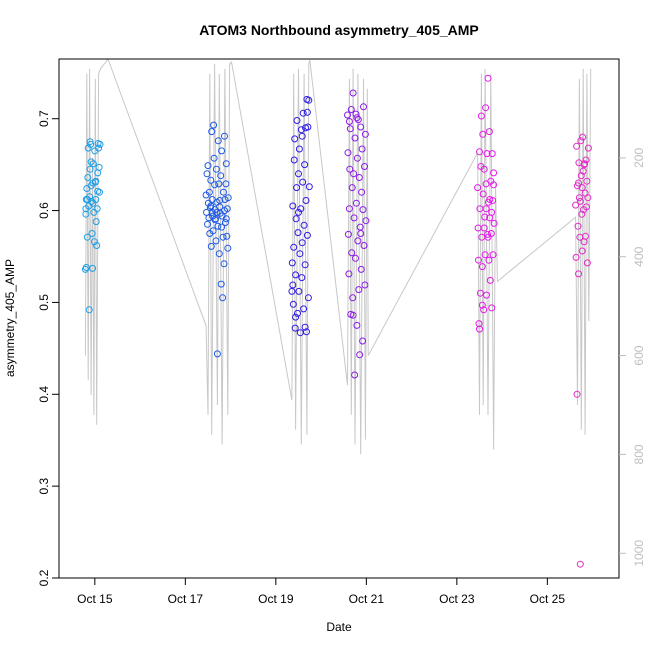 The width and height of the screenshot is (650, 650). Describe the element at coordinates (321, 591) in the screenshot. I see `x-axis: Oct 15 Oct 17 Oct 19 Oct 21 Oct 23 Oct 25` at that location.